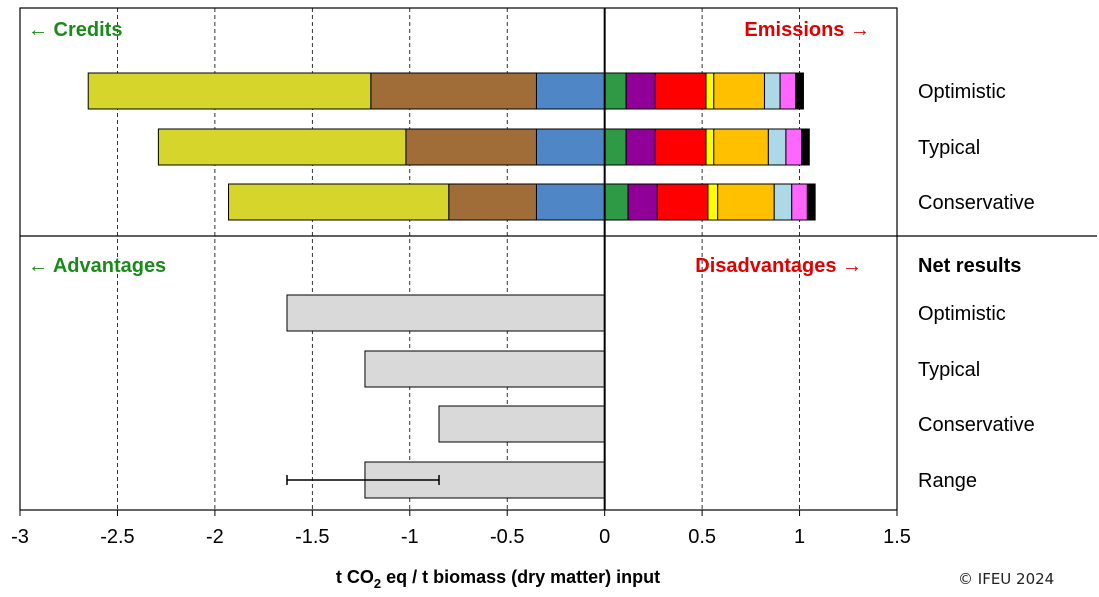 The width and height of the screenshot is (1099, 597). Describe the element at coordinates (897, 537) in the screenshot. I see `x-tick-label: 1.5` at that location.